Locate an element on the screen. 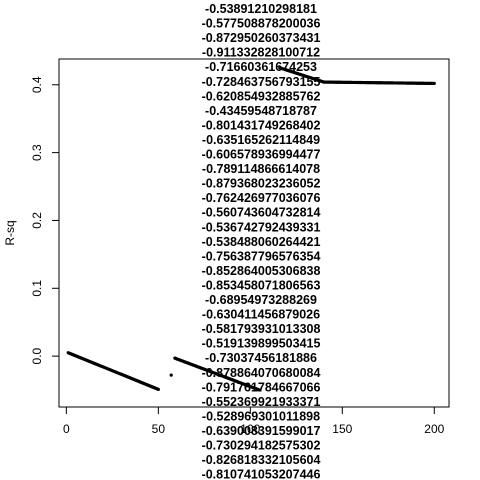 This screenshot has width=480, height=480. overlay-value-label: -0.789114866614078 is located at coordinates (261, 169).